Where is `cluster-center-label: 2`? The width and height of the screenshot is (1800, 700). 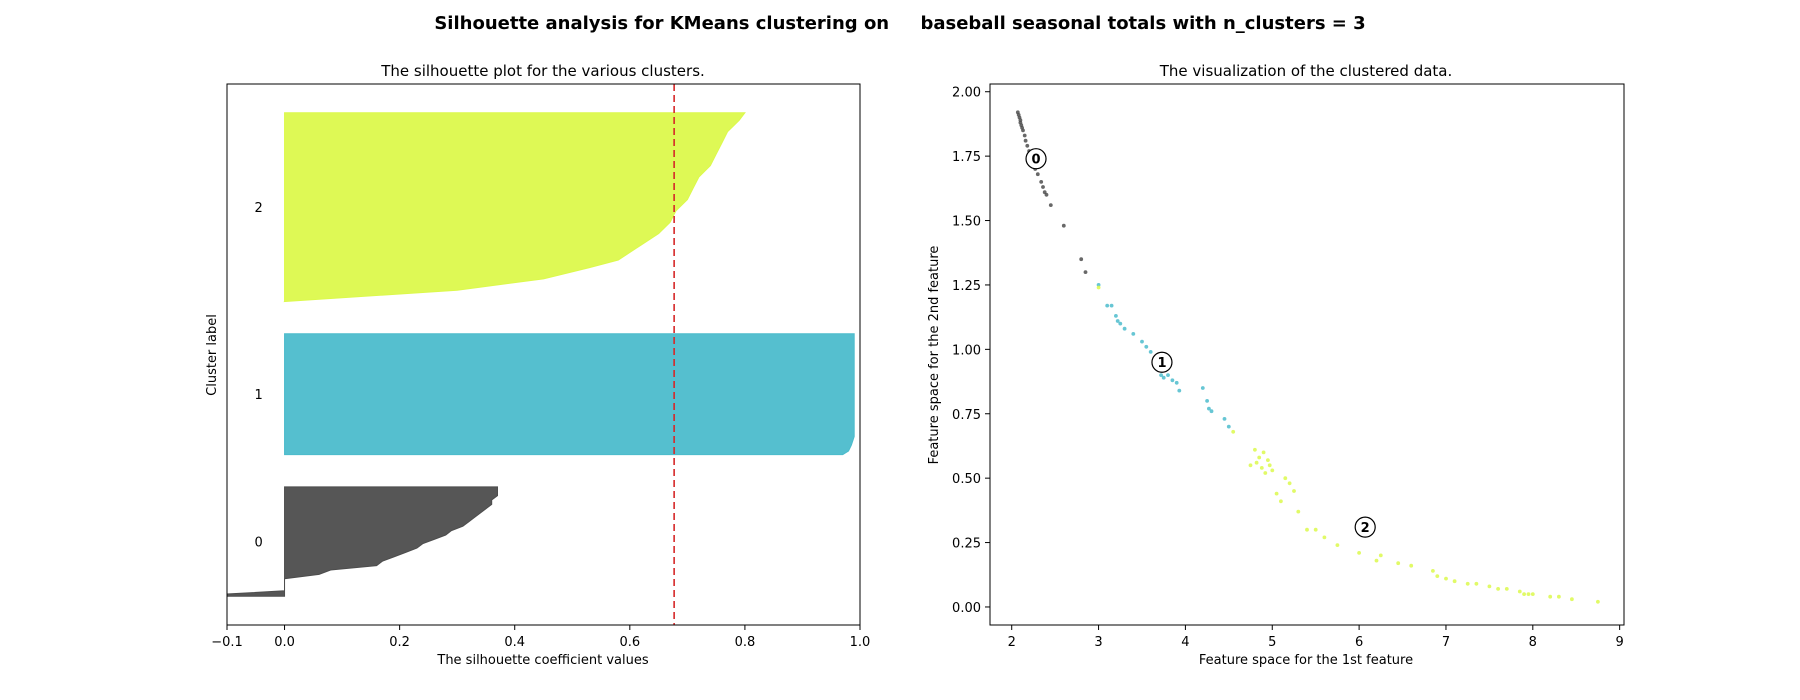
cluster-center-label: 2 is located at coordinates (1365, 528).